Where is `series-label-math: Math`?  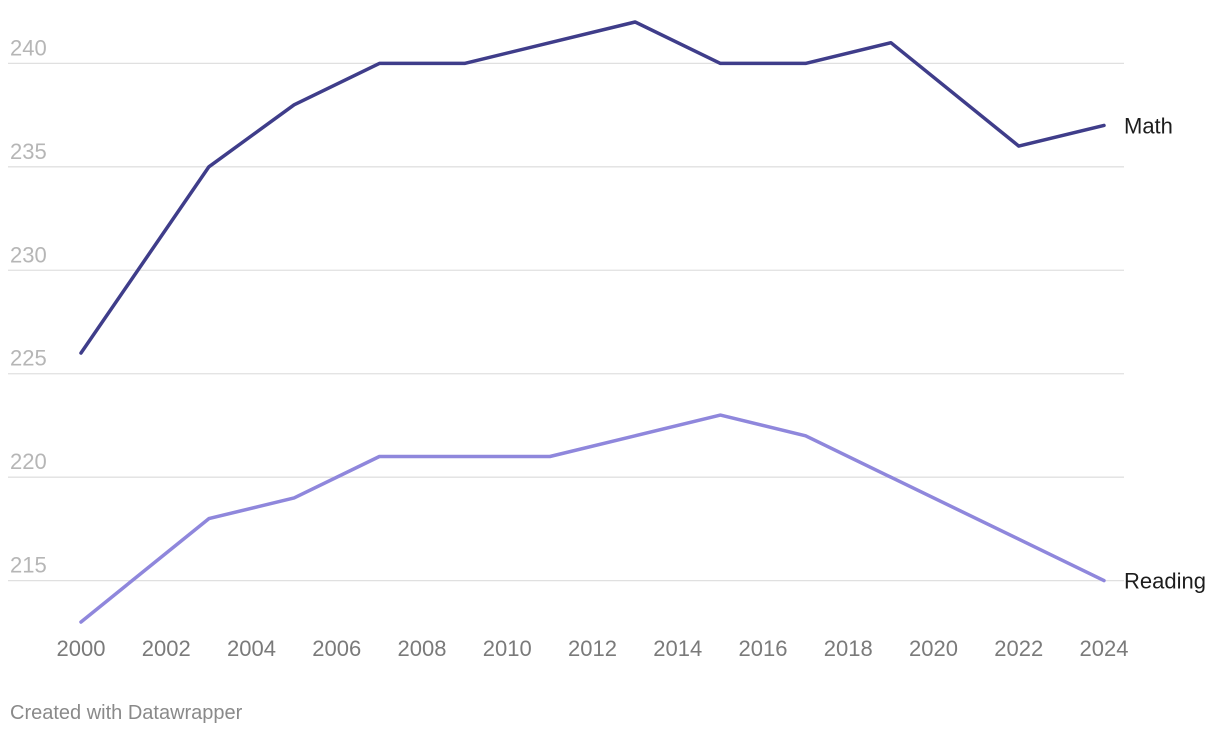 series-label-math: Math is located at coordinates (1148, 125).